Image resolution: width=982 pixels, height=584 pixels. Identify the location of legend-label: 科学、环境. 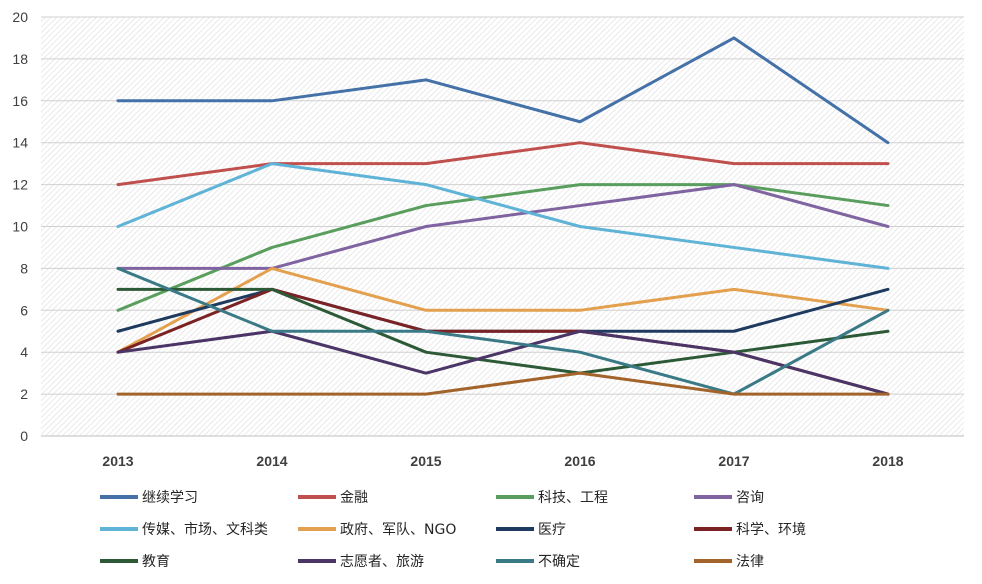
(771, 530).